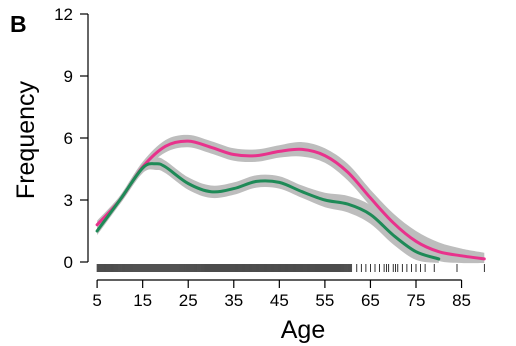 Image resolution: width=516 pixels, height=346 pixels. I want to click on y-tick-label: 0, so click(68, 262).